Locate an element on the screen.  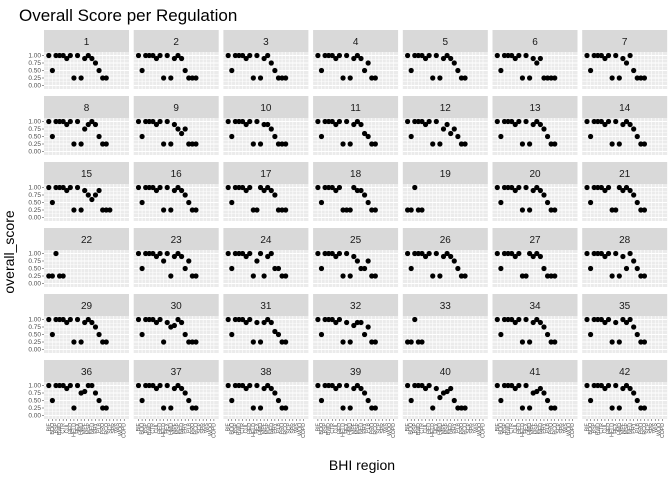
facet-strip-label: 26 is located at coordinates (446, 240).